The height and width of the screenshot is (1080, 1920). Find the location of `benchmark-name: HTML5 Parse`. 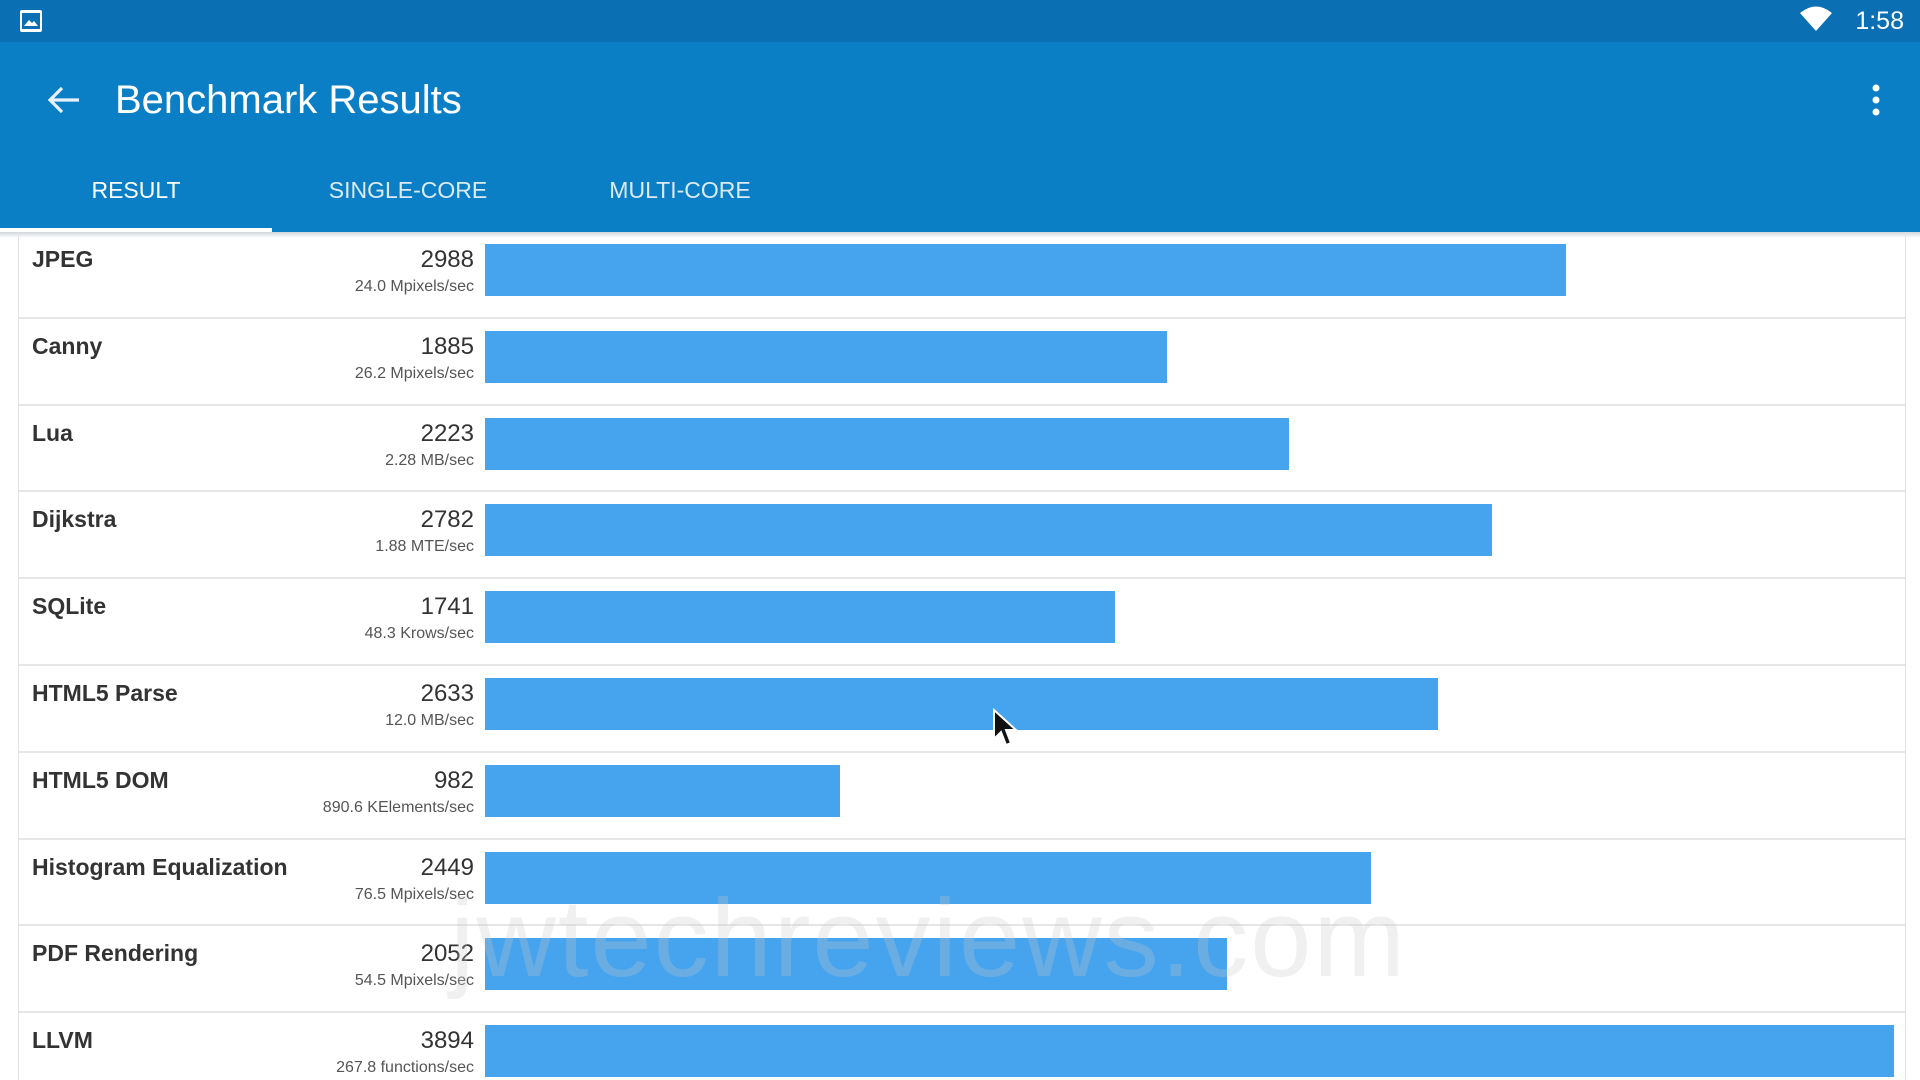

benchmark-name: HTML5 Parse is located at coordinates (105, 692).